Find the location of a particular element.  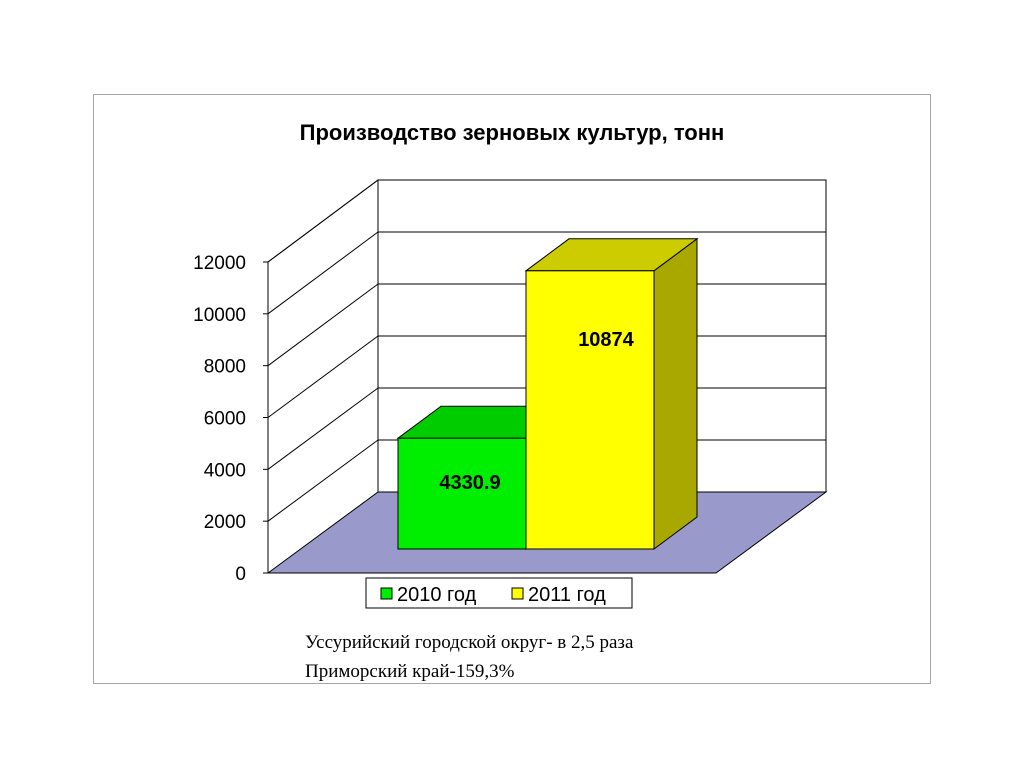

y-tick-label: 4000 is located at coordinates (225, 470).